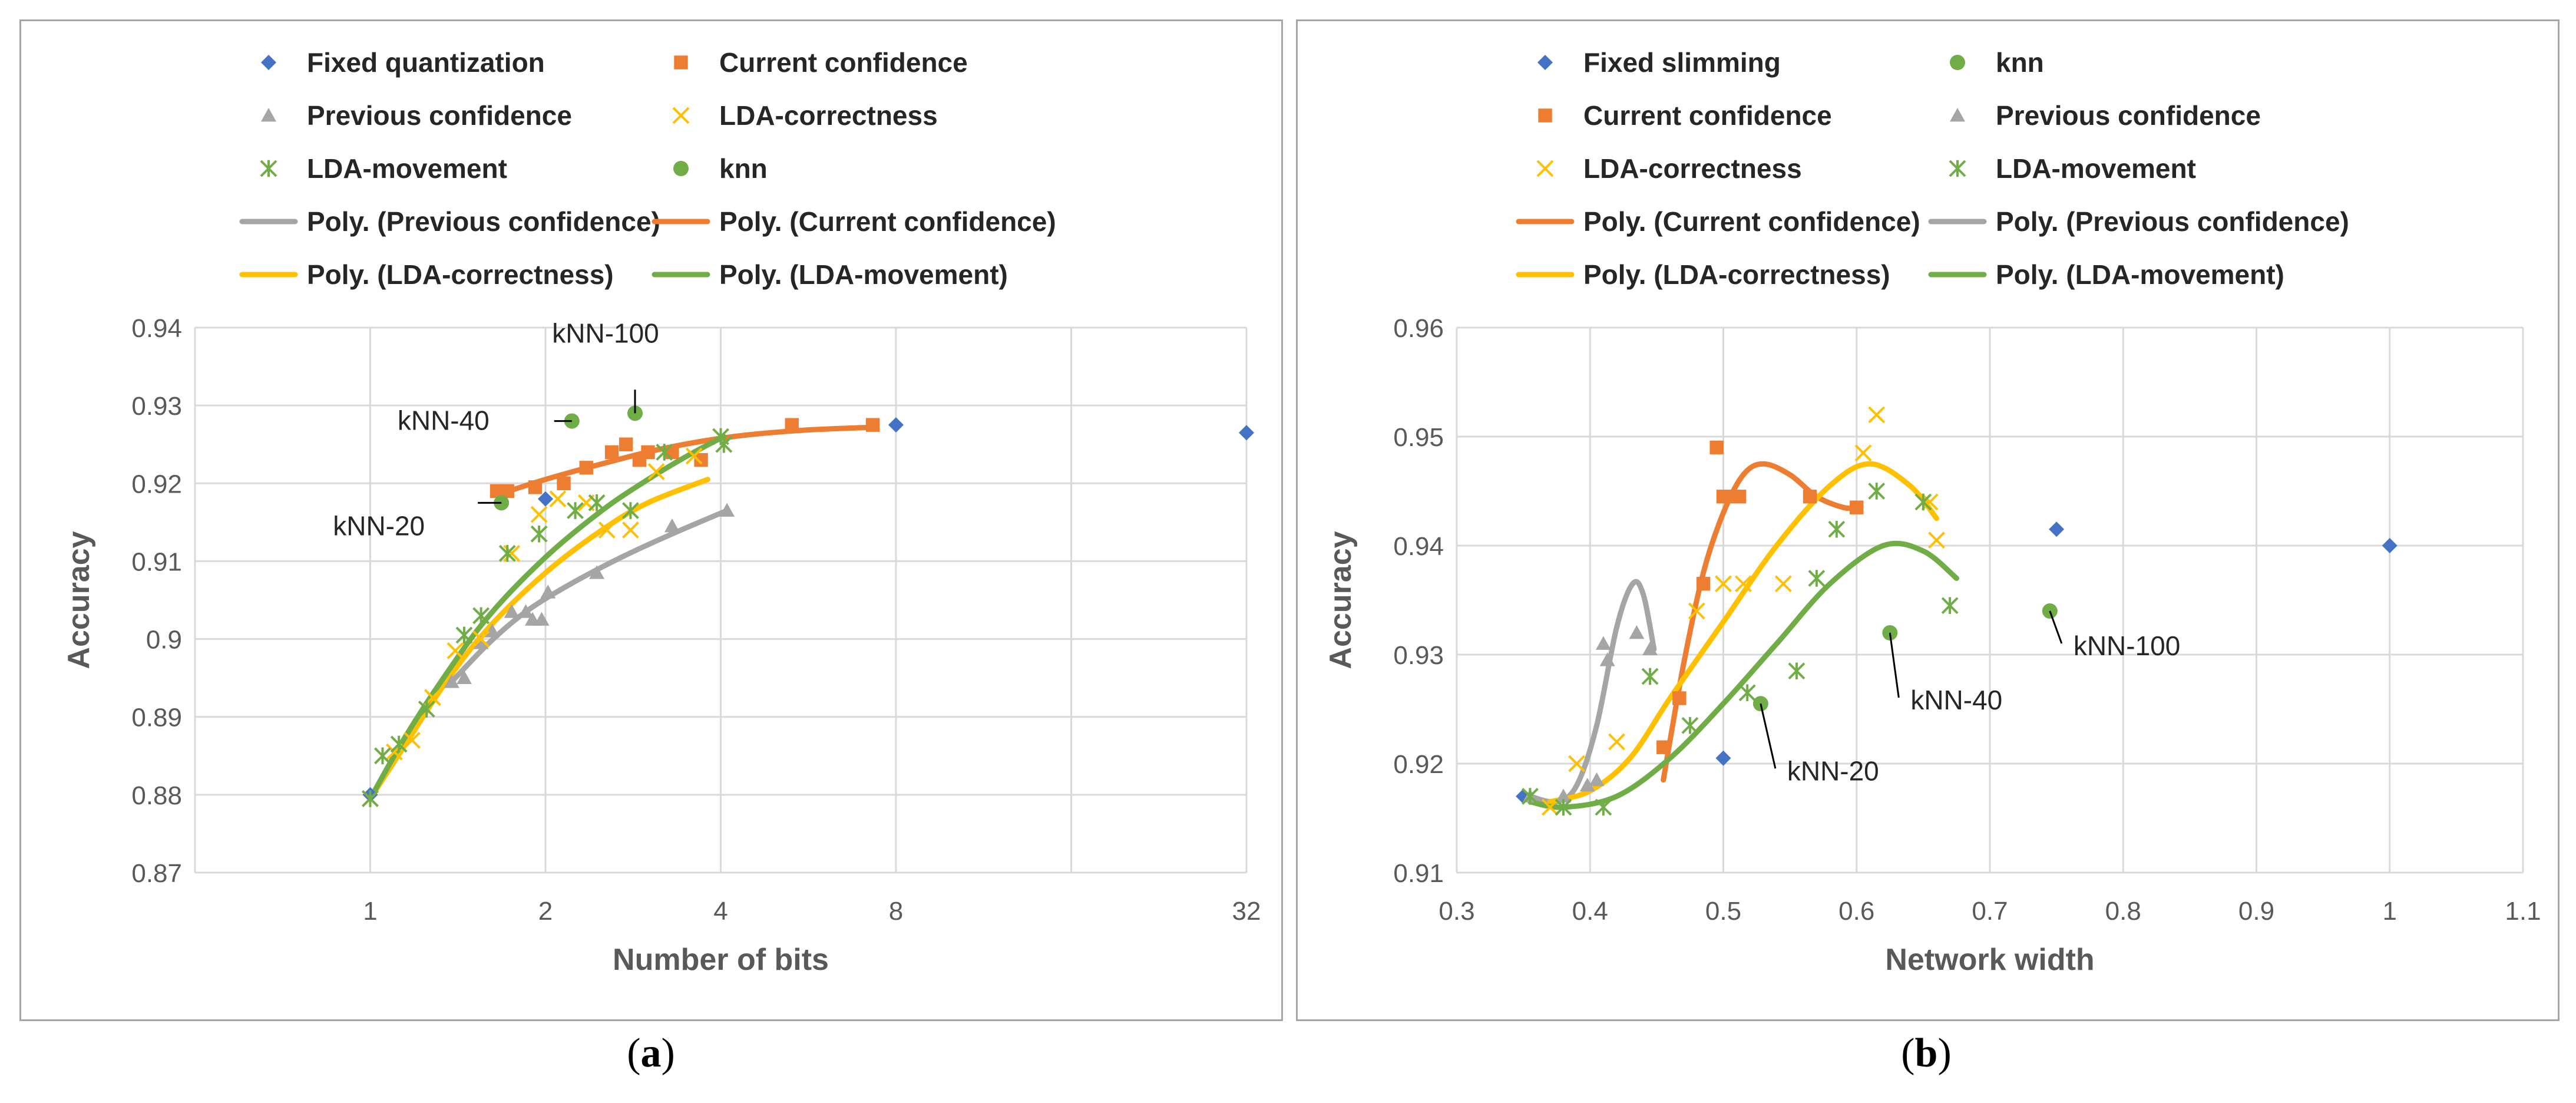  Describe the element at coordinates (828, 115) in the screenshot. I see `legend-label: LDA-correctness` at that location.